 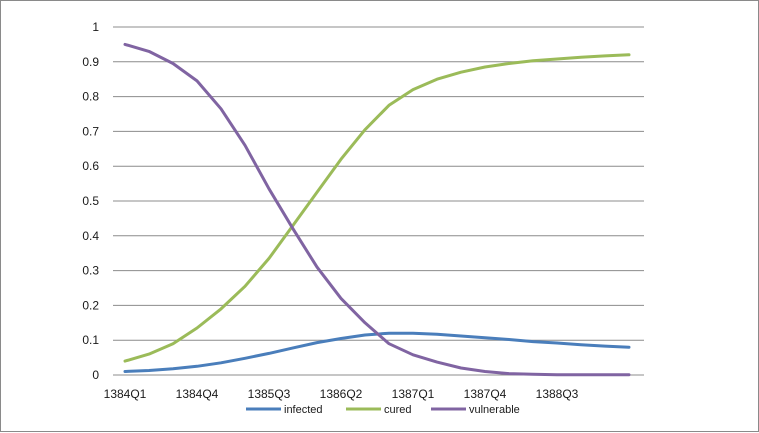 I want to click on y-tick-label: 0.9, so click(x=90, y=62).